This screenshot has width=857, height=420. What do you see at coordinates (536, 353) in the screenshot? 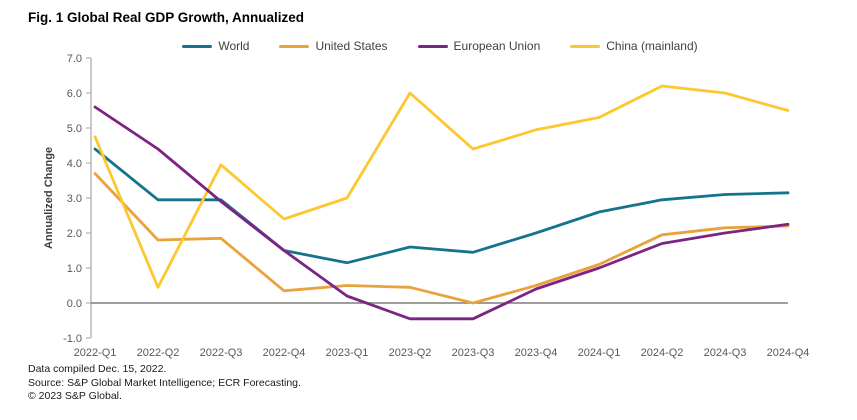
I see `x-axis-tick-label: 2023-Q4` at bounding box center [536, 353].